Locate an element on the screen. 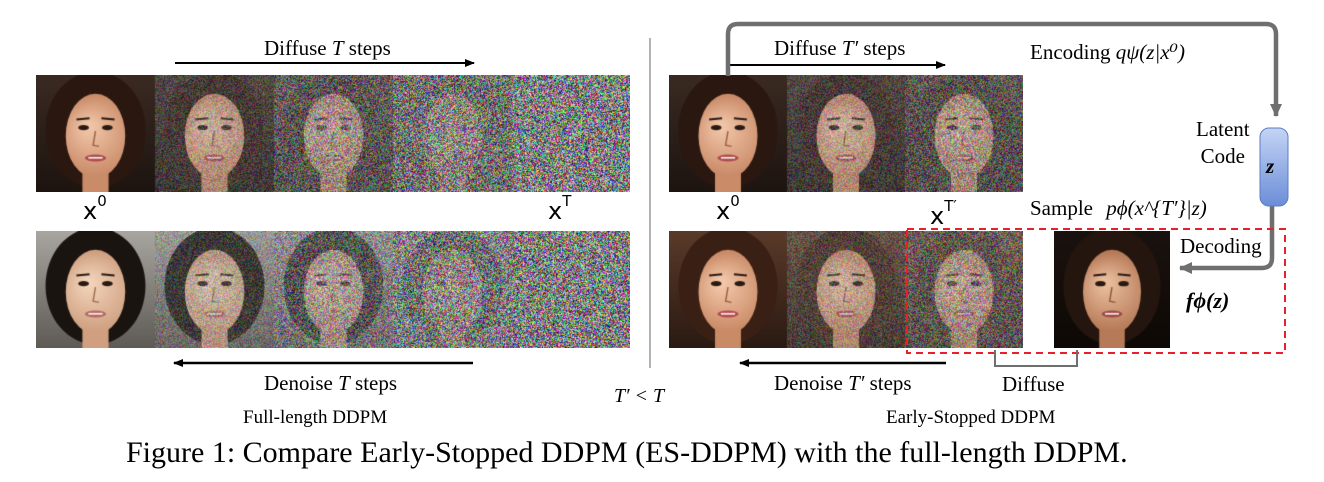  left-diffuse-suffix: steps is located at coordinates (369, 48).